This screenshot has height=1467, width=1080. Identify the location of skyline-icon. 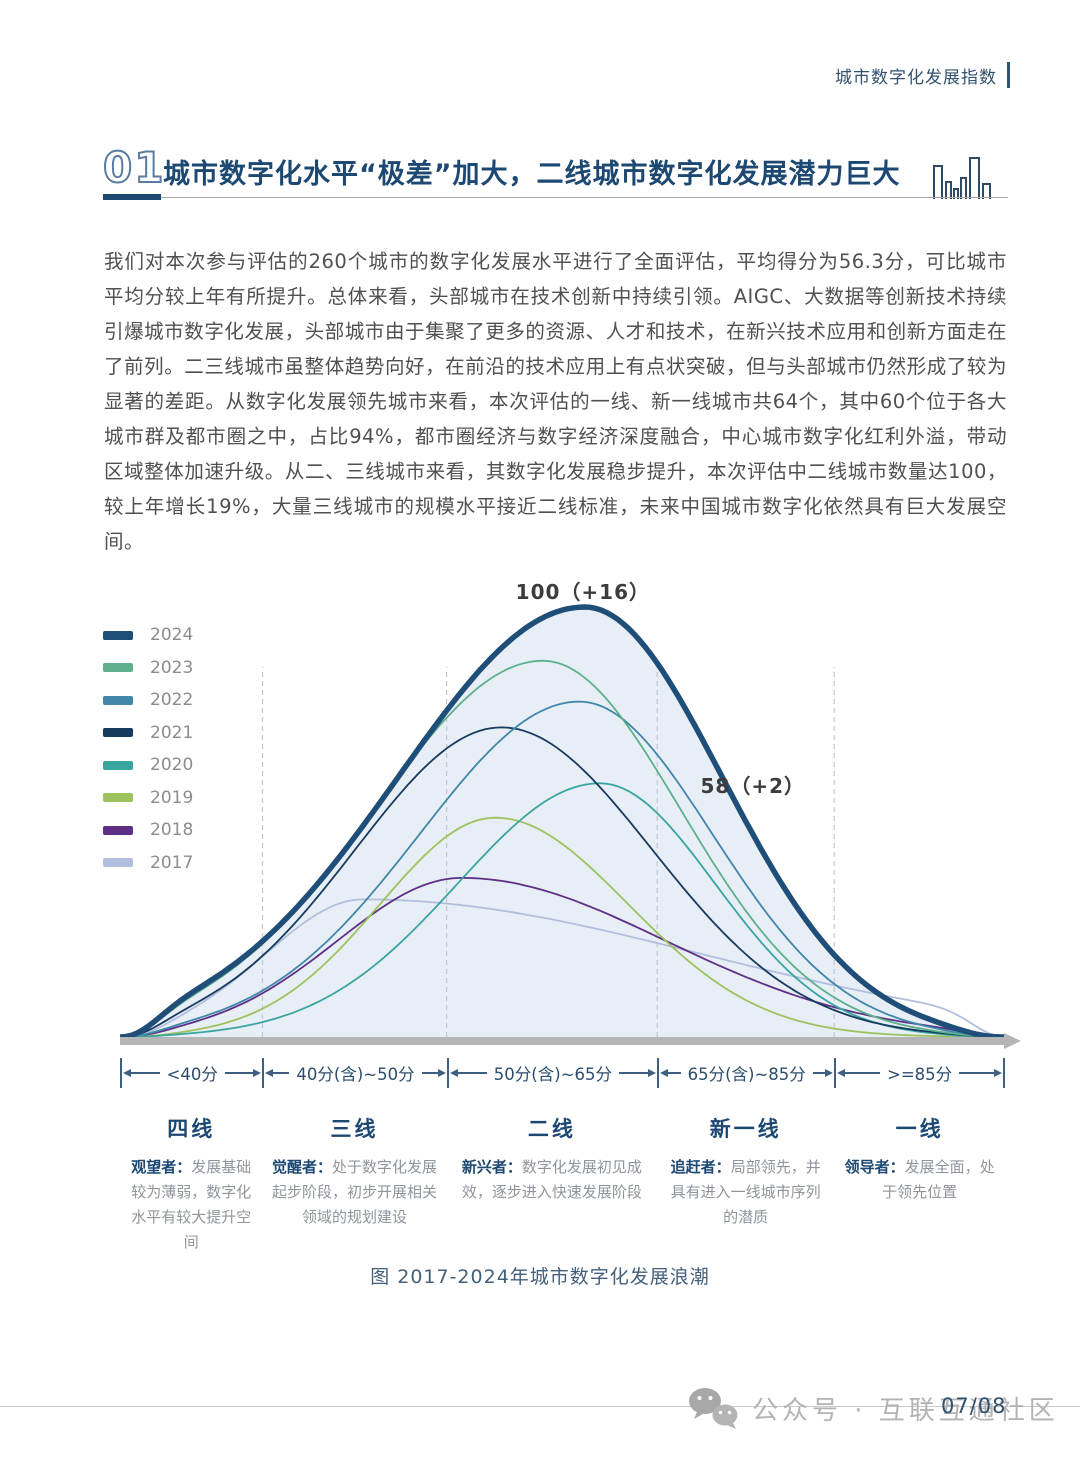
(962, 178).